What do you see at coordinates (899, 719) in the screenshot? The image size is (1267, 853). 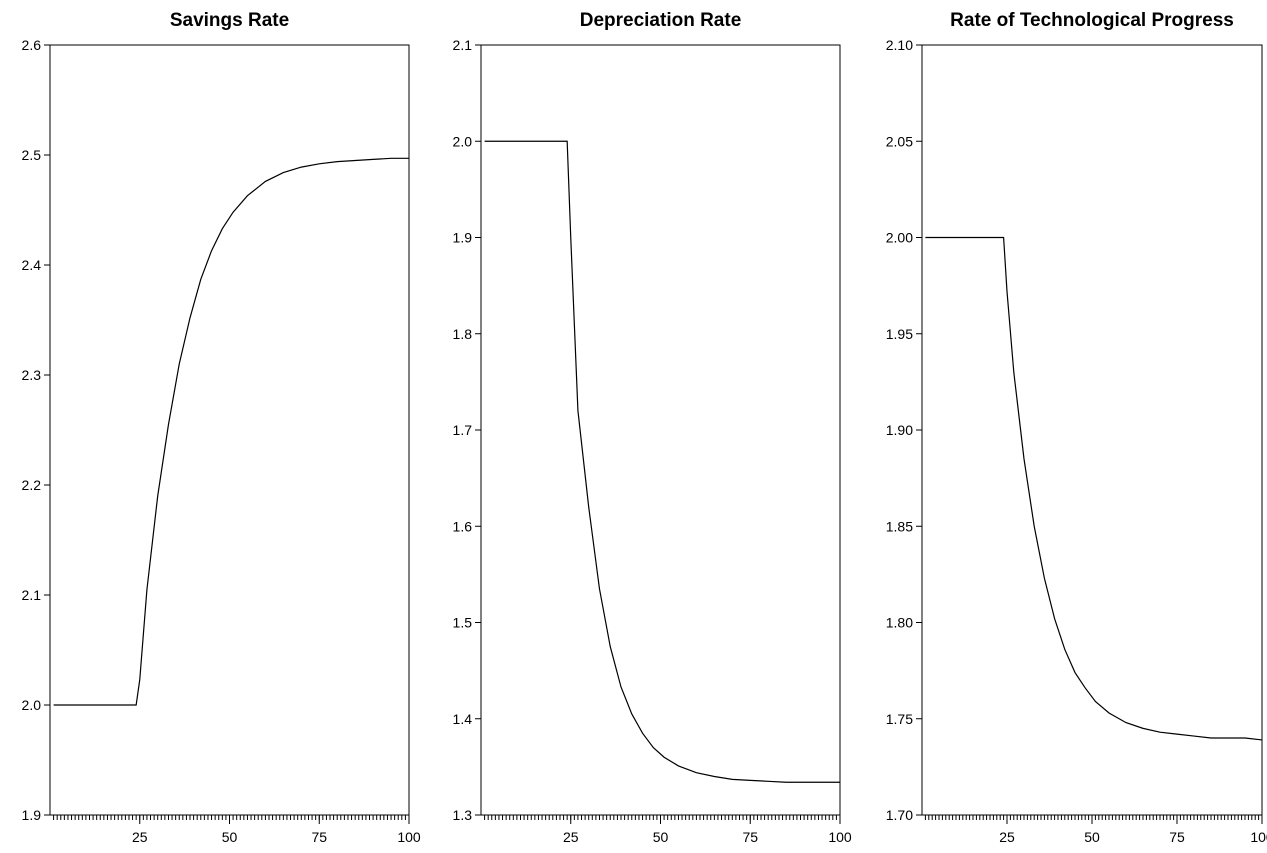 I see `y-tick-label: 1.75` at bounding box center [899, 719].